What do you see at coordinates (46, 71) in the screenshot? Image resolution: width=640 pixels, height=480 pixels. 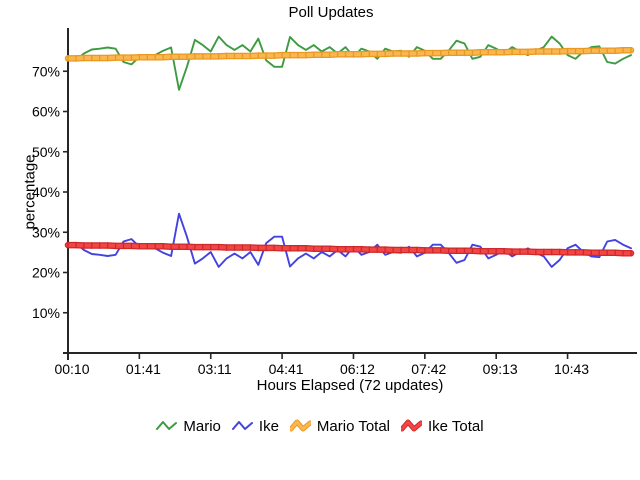 I see `y-tick-label: 70%` at bounding box center [46, 71].